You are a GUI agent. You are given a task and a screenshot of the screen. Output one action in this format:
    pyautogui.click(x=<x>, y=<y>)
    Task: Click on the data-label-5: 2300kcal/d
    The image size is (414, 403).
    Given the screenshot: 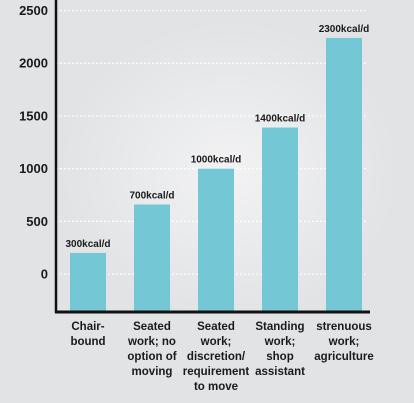 What is the action you would take?
    pyautogui.click(x=344, y=29)
    